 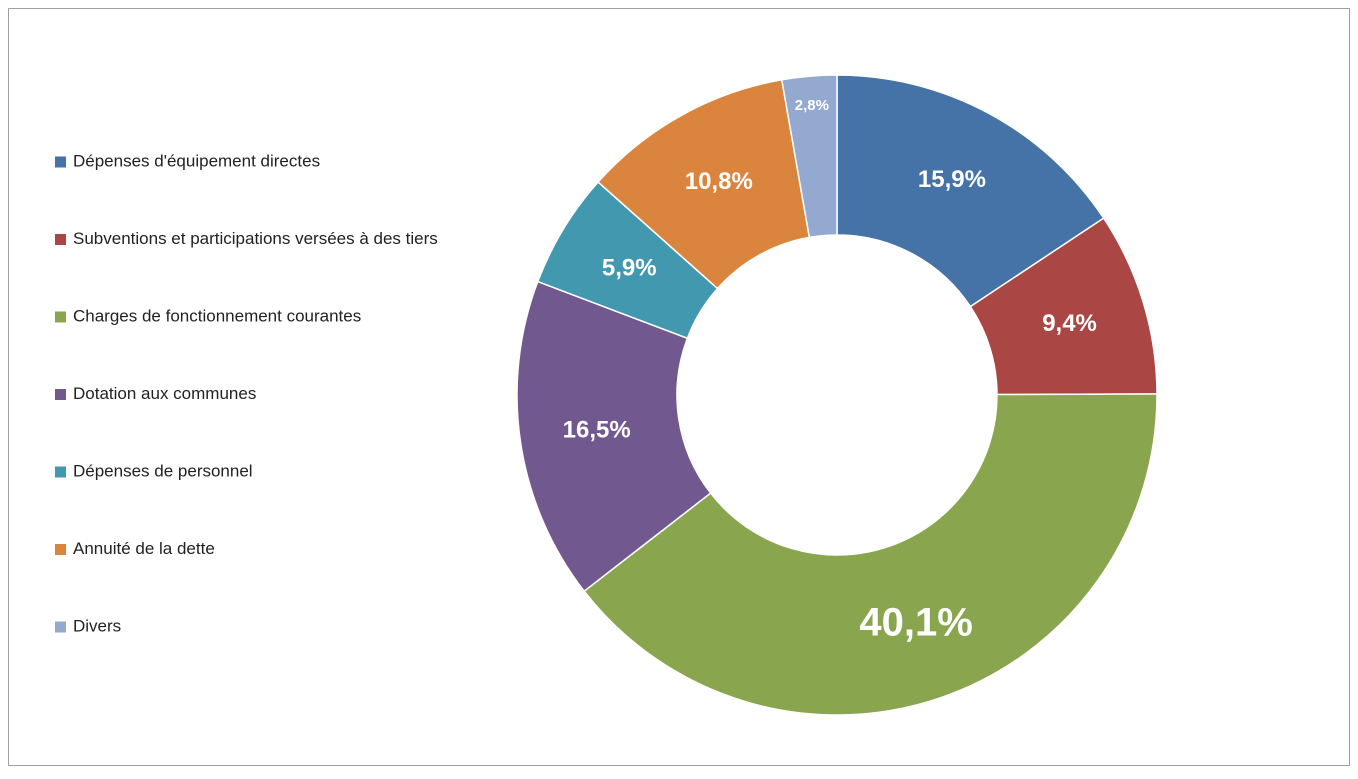 I want to click on slice-label: 40,1%, so click(x=915, y=622).